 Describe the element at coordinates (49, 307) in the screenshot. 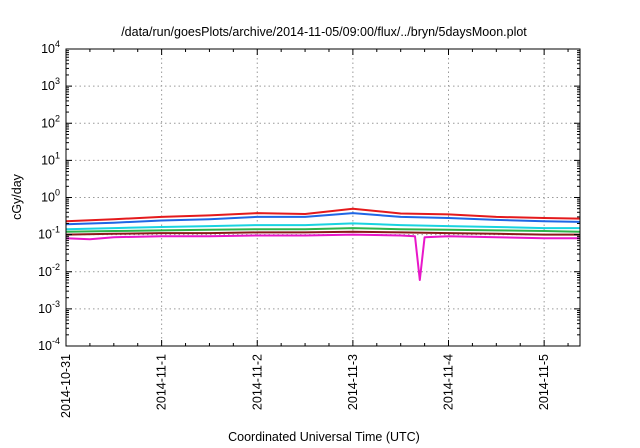

I see `y-tick-label: 10⁻³` at that location.